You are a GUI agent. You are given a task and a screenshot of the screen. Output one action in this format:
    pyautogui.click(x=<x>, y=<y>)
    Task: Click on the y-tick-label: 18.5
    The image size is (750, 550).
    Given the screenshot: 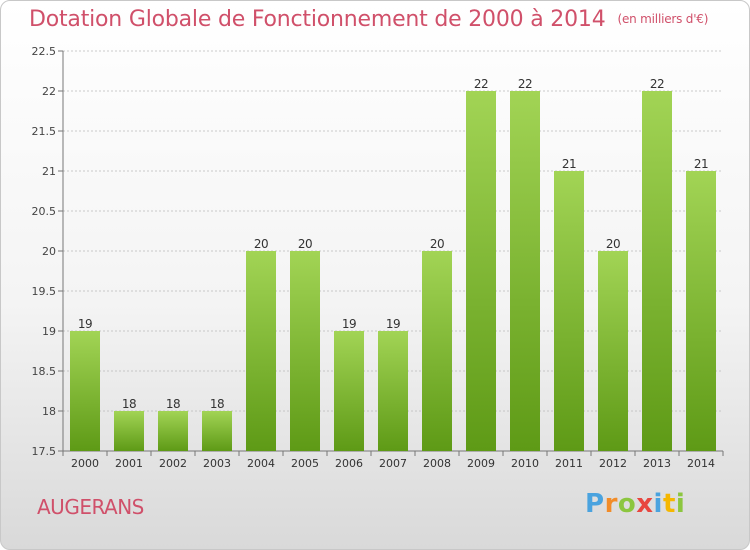 What is the action you would take?
    pyautogui.click(x=44, y=371)
    